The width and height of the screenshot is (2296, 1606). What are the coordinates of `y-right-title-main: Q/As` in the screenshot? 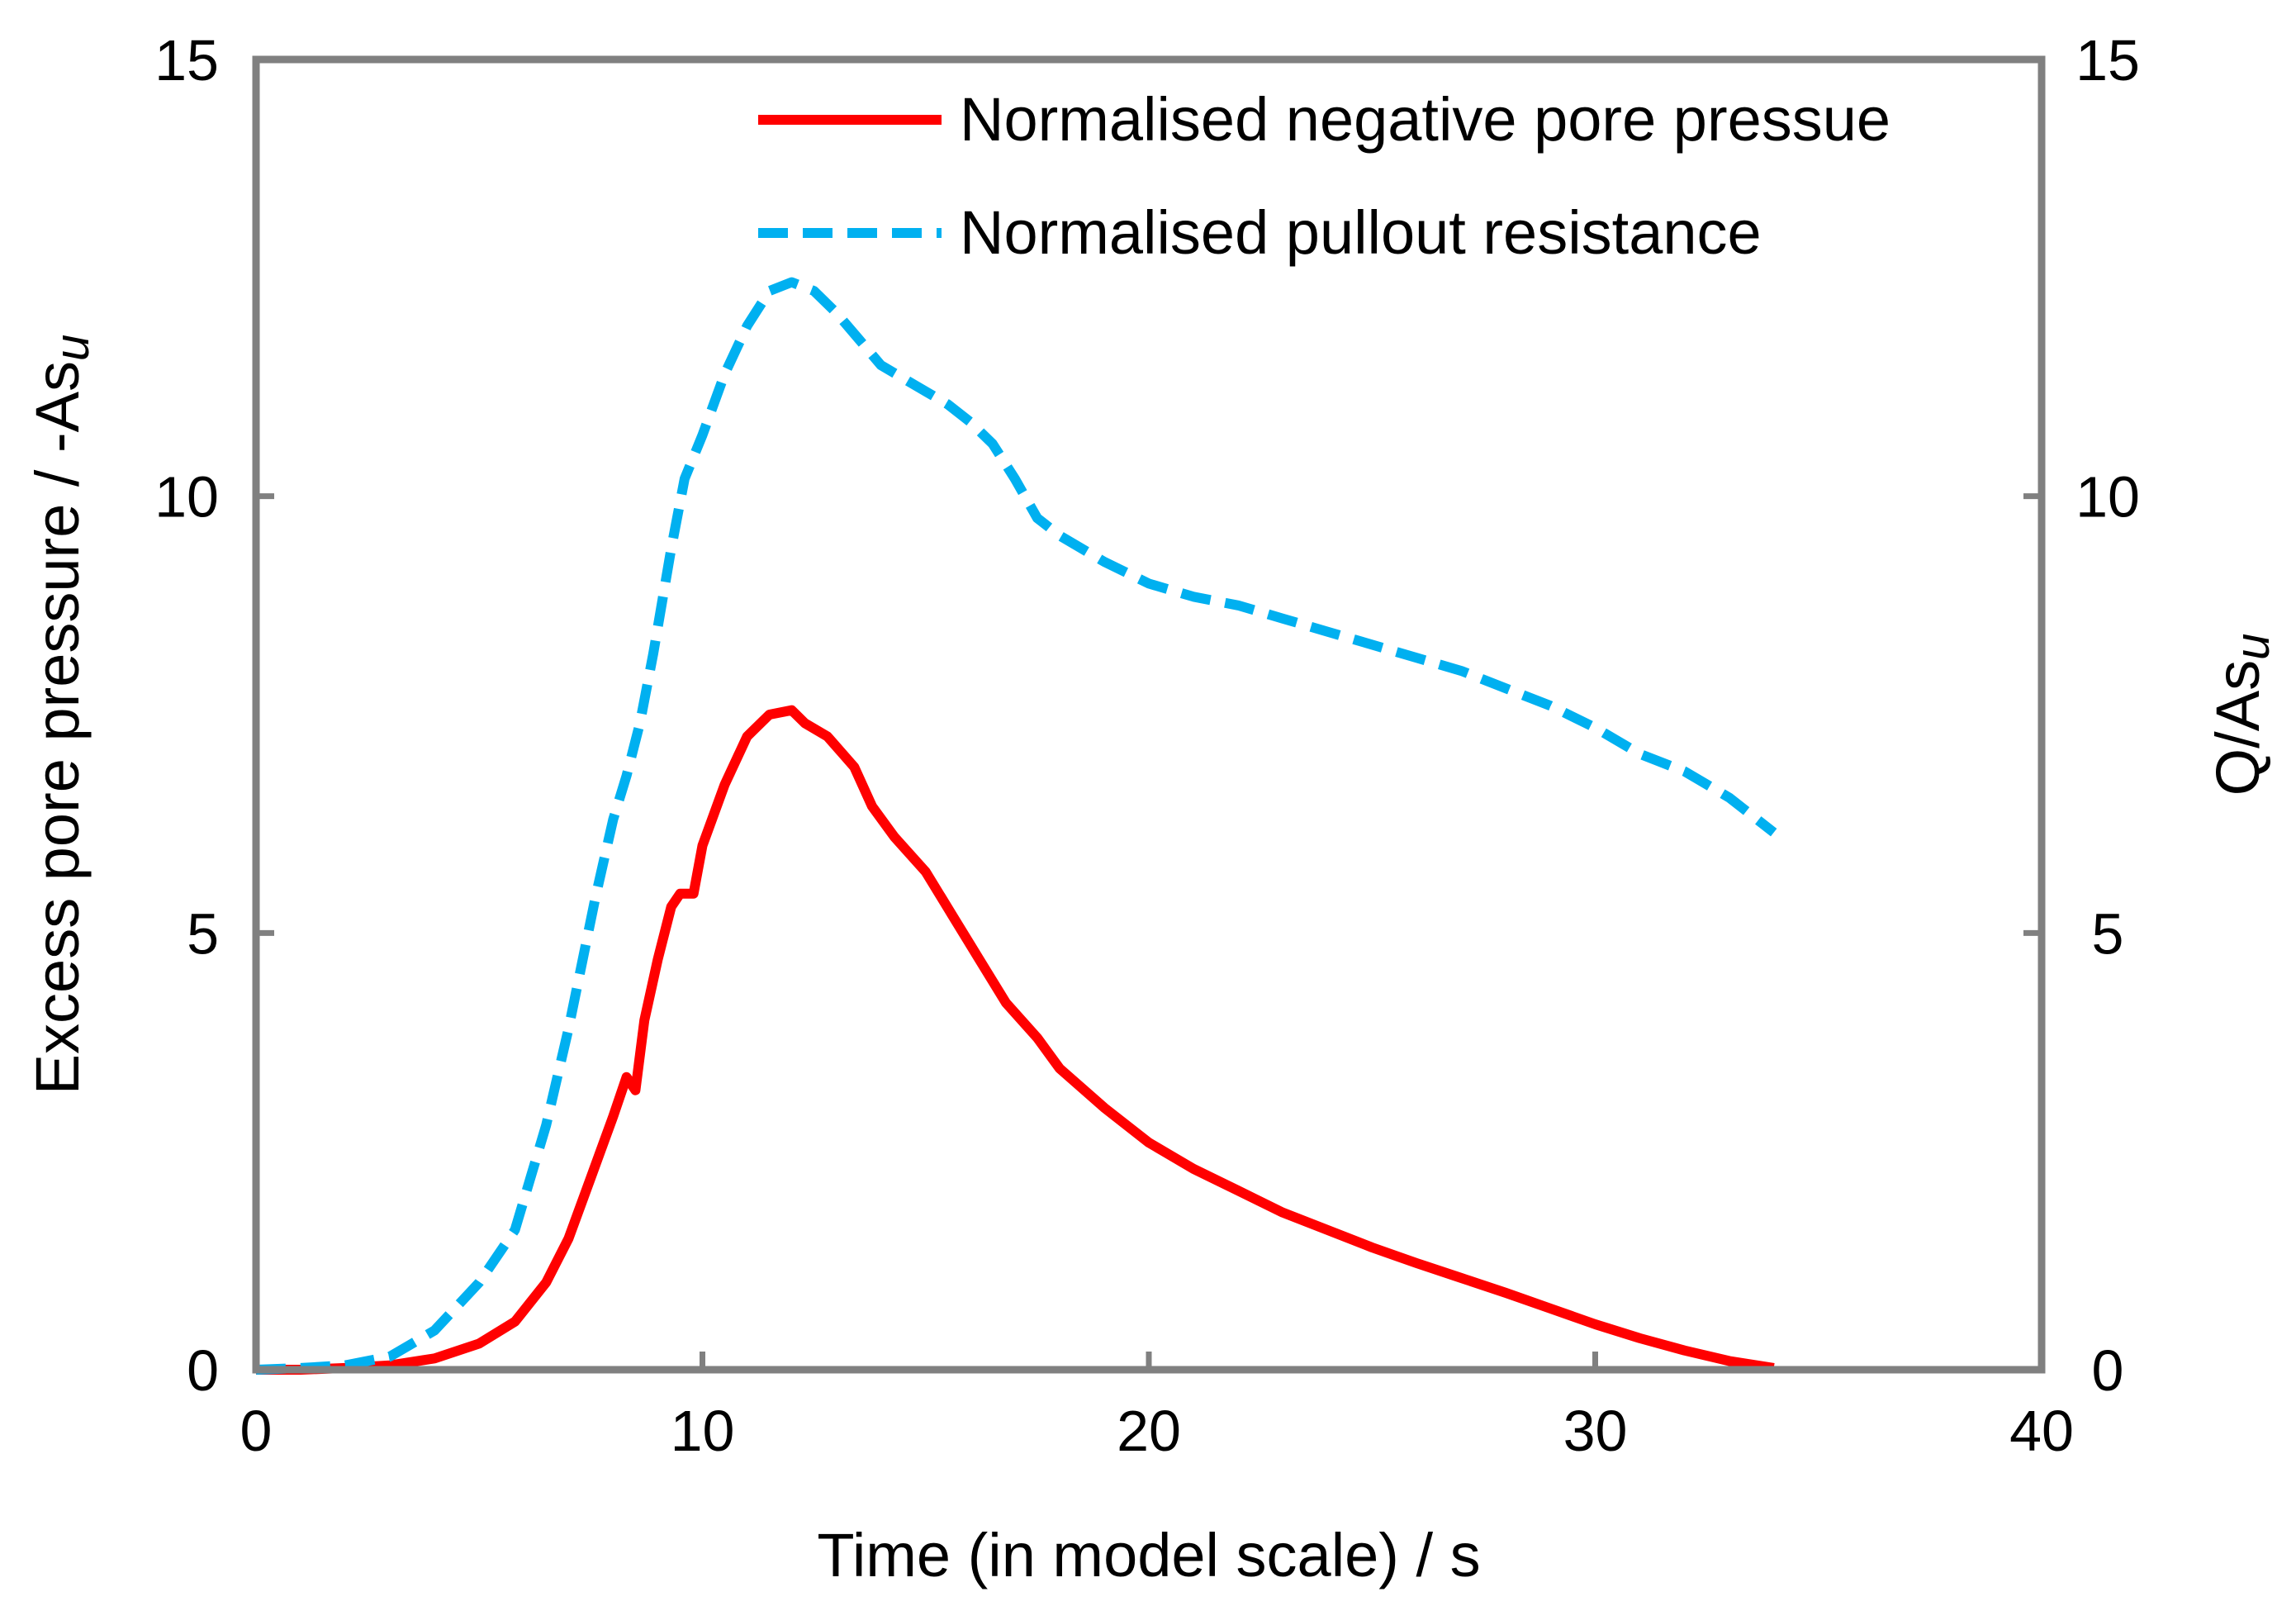 It's located at (2237, 728).